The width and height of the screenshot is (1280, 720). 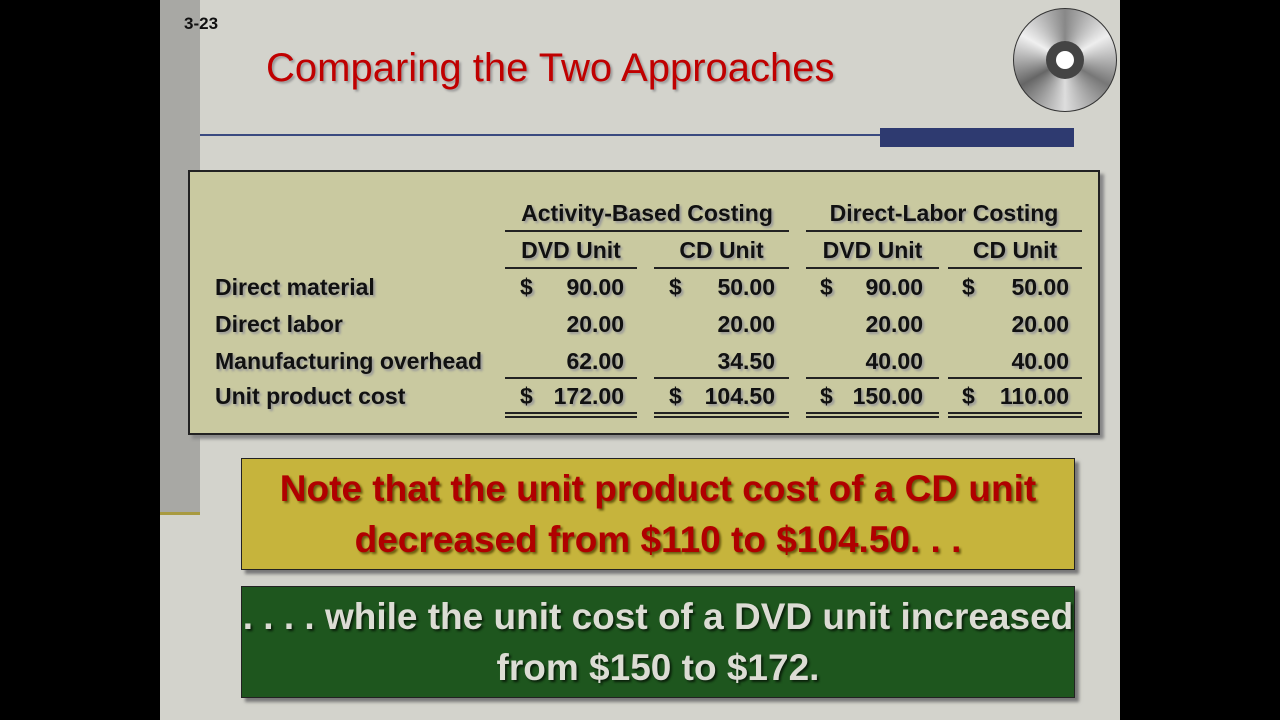 What do you see at coordinates (944, 213) in the screenshot?
I see `group-header: Direct-Labor Costing` at bounding box center [944, 213].